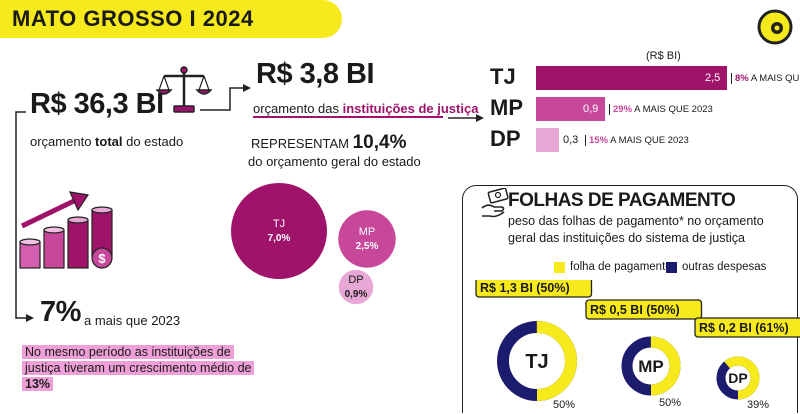 The image size is (800, 414). I want to click on brand-logo-icon, so click(775, 27).